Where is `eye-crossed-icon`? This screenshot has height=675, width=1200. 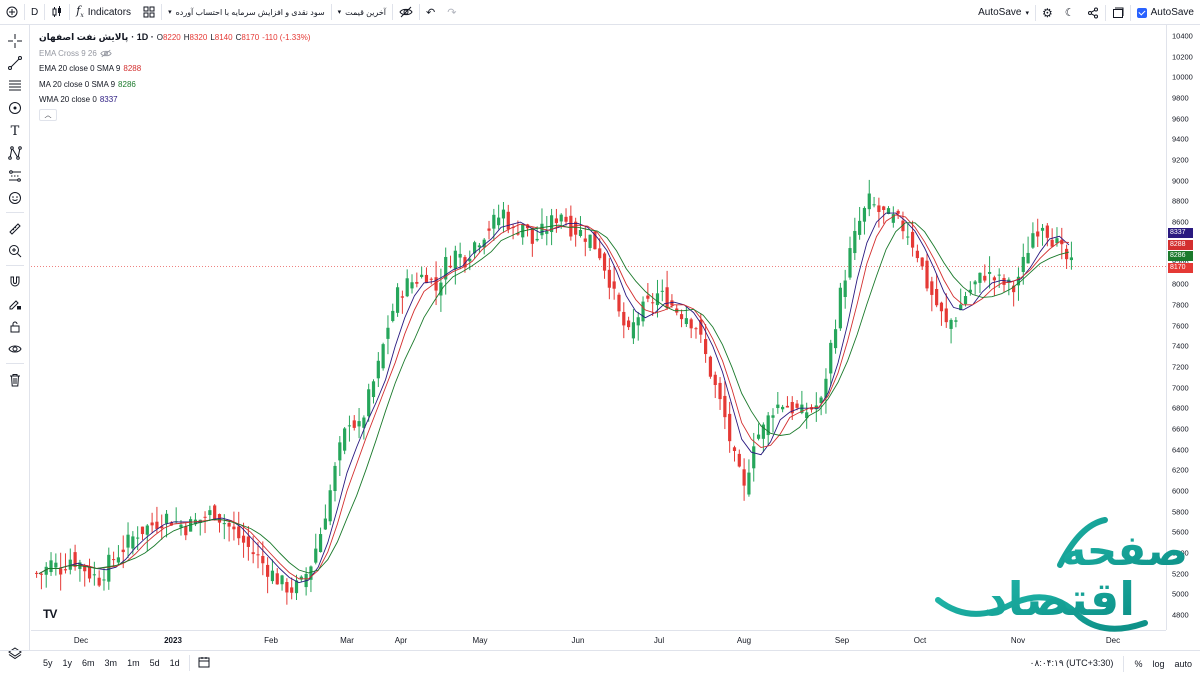 eye-crossed-icon is located at coordinates (106, 53).